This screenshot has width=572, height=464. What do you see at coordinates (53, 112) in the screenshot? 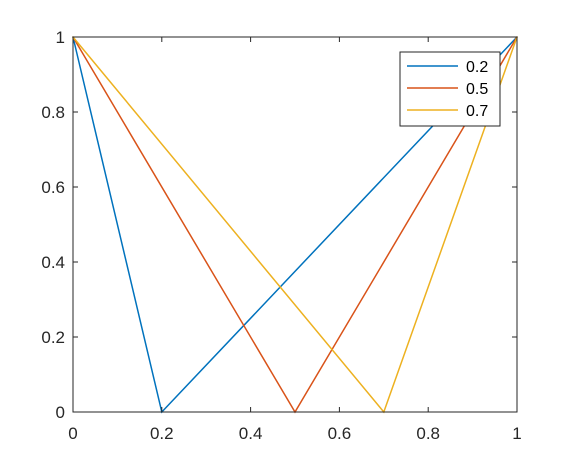
I see `y-tick-label: 0.8` at bounding box center [53, 112].